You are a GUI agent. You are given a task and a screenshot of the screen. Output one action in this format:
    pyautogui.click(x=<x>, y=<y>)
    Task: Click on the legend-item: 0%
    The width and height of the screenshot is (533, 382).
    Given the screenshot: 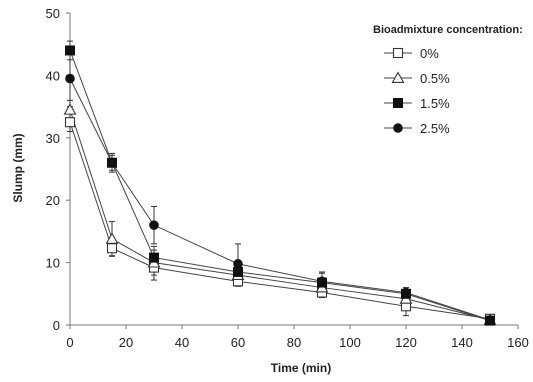 What is the action you would take?
    pyautogui.click(x=411, y=53)
    